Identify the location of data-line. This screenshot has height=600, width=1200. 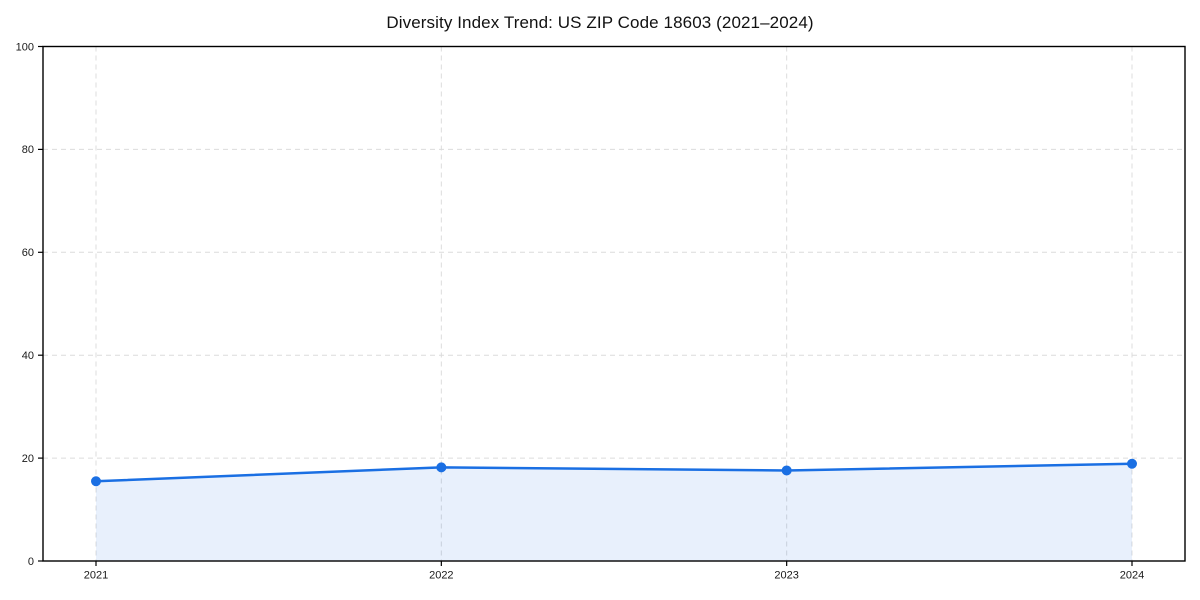
(614, 472).